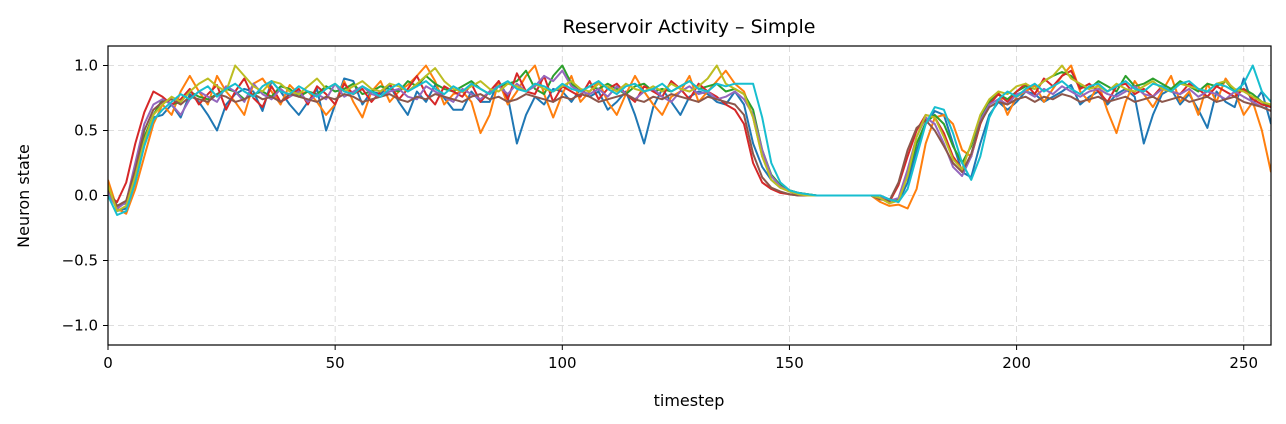  What do you see at coordinates (335, 363) in the screenshot?
I see `x-tick-label: 50` at bounding box center [335, 363].